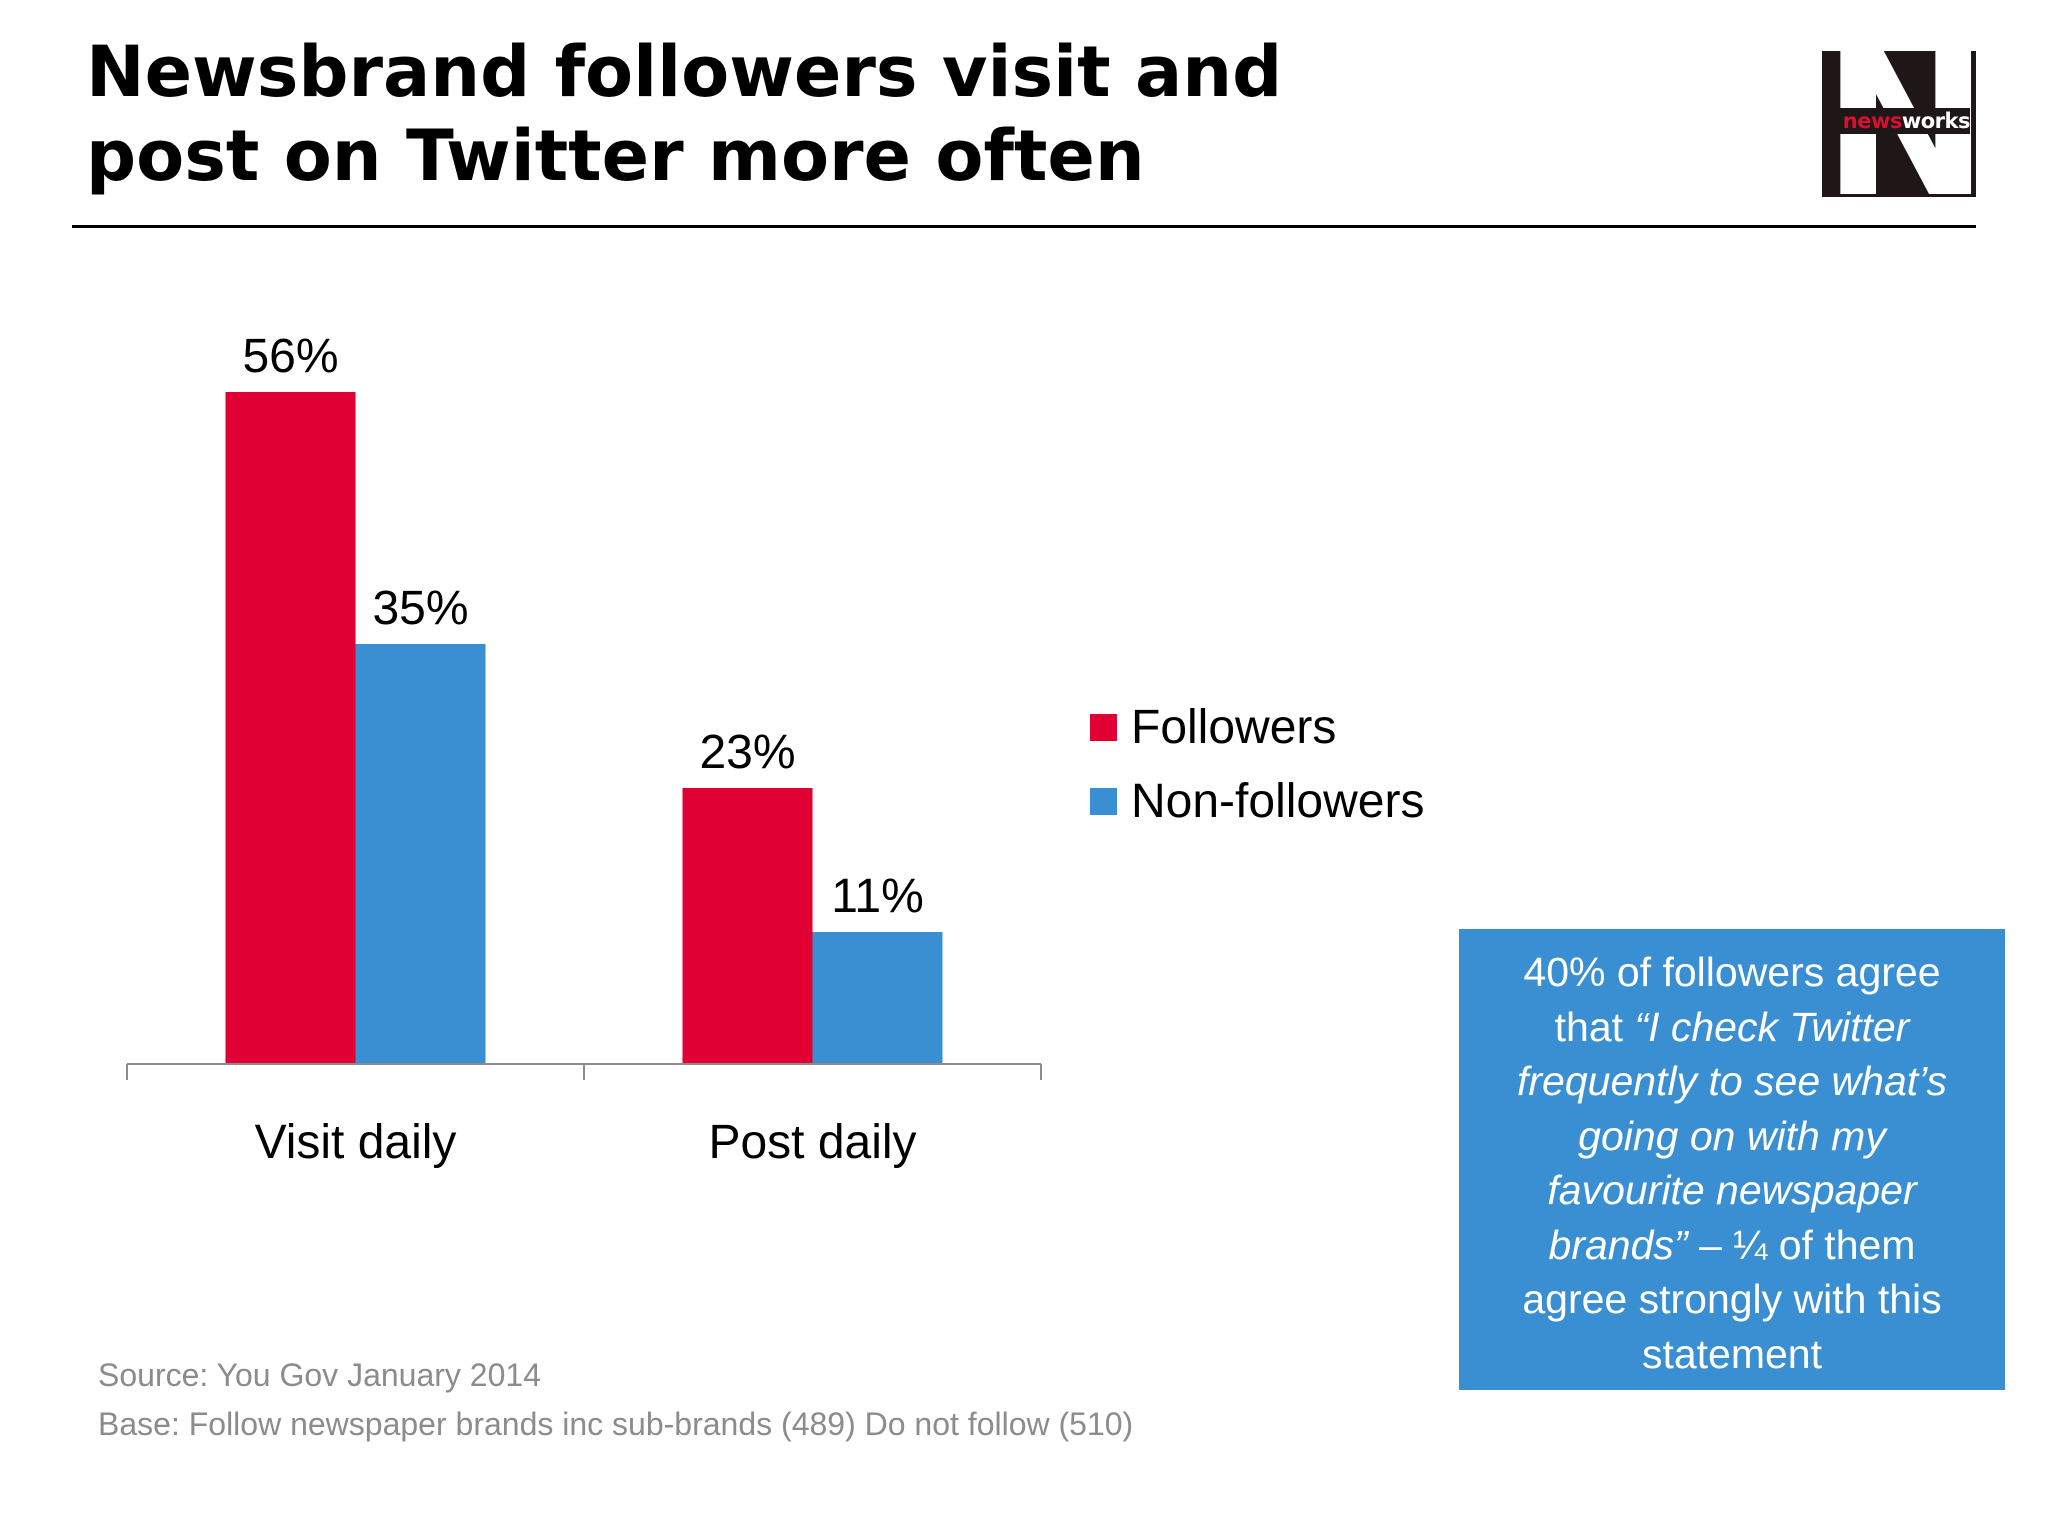 This screenshot has height=1536, width=2048. I want to click on data-label: 35%, so click(420, 608).